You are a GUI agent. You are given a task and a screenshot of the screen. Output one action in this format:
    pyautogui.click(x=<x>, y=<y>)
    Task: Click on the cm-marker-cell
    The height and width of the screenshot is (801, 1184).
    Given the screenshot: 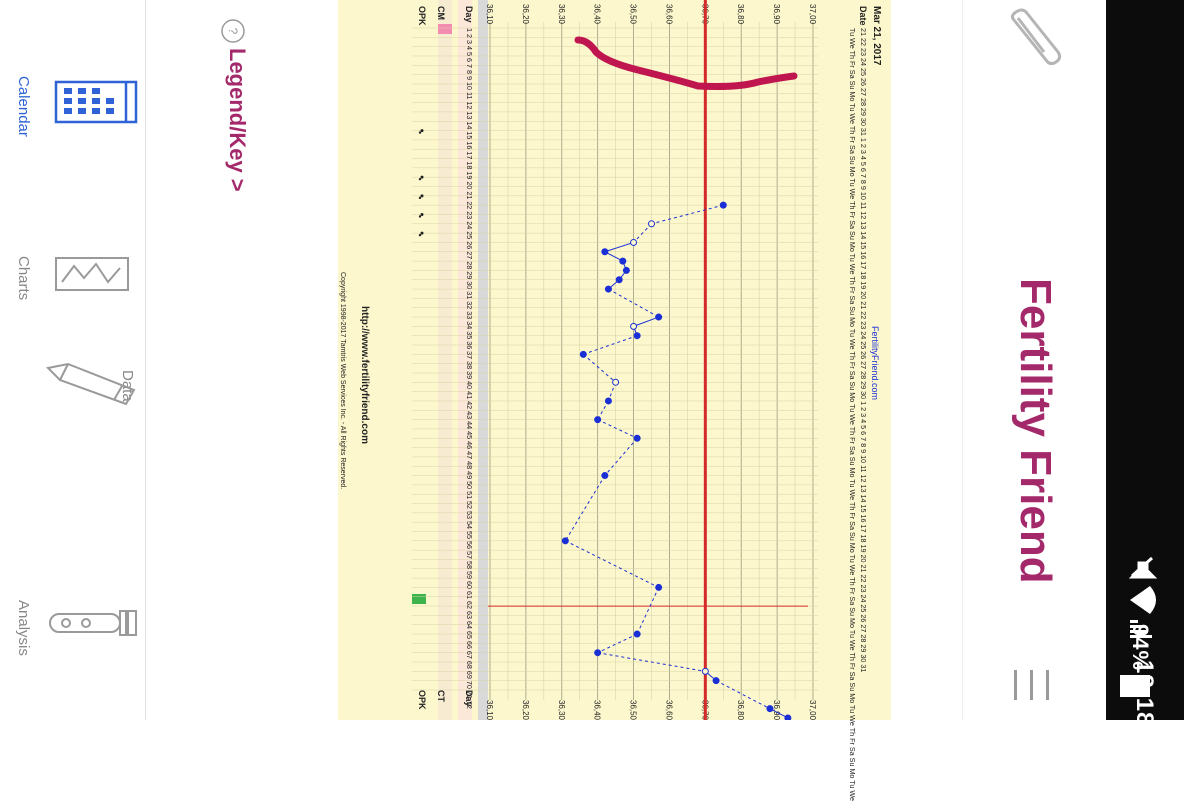 What is the action you would take?
    pyautogui.click(x=445, y=29)
    